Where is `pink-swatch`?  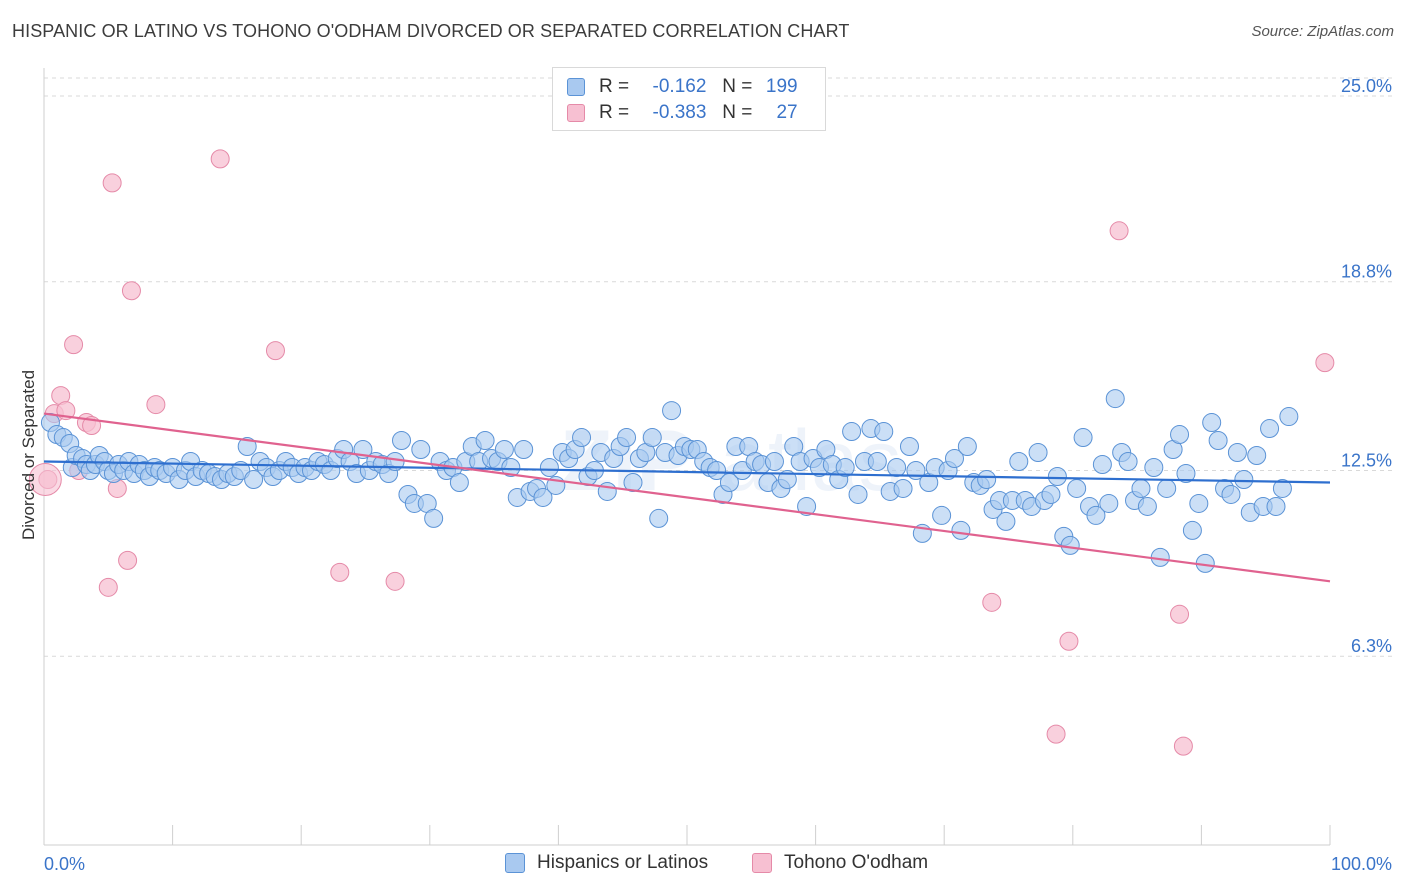
pink-swatch is located at coordinates (762, 863).